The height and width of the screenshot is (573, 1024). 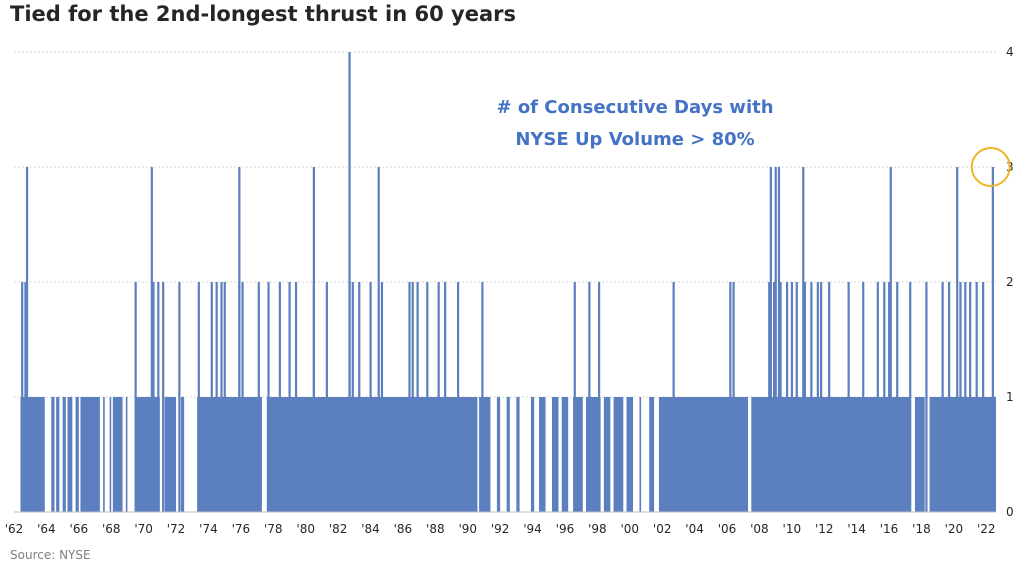 I want to click on x-tick-label: '04, so click(x=694, y=529).